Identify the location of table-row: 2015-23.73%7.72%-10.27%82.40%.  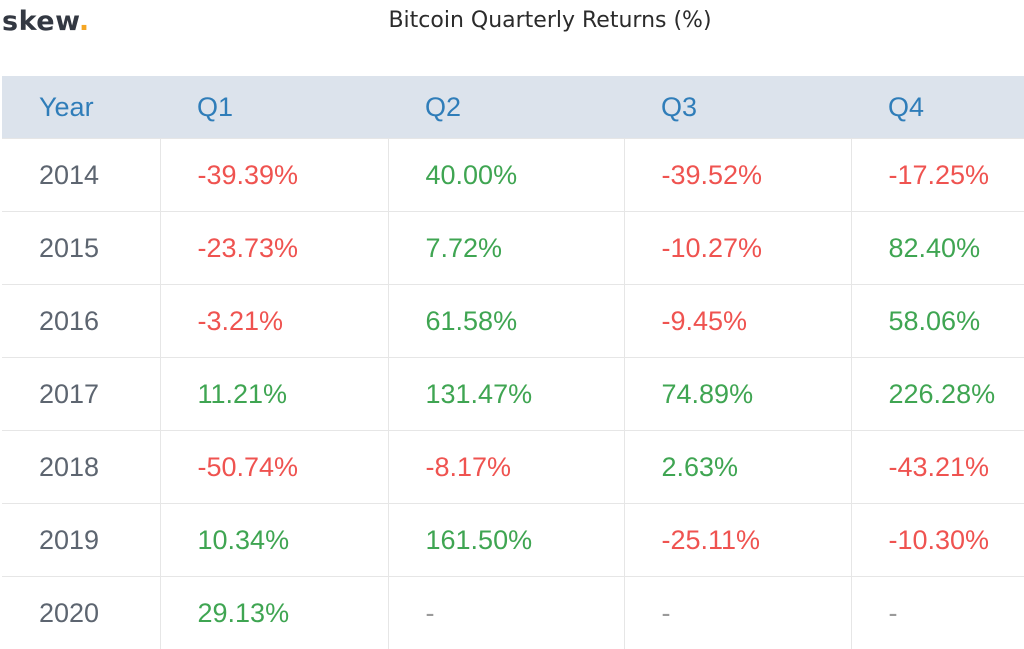
(513, 248).